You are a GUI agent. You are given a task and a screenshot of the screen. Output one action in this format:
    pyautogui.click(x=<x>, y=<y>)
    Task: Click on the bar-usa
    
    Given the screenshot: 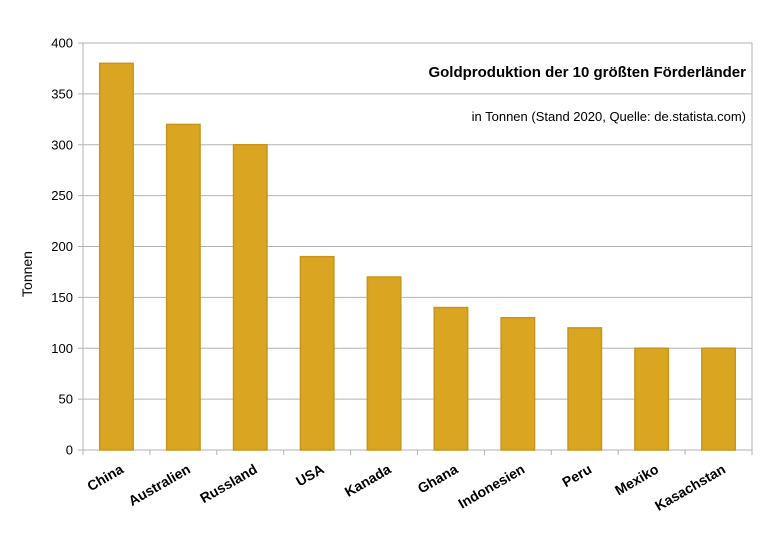 What is the action you would take?
    pyautogui.click(x=317, y=353)
    